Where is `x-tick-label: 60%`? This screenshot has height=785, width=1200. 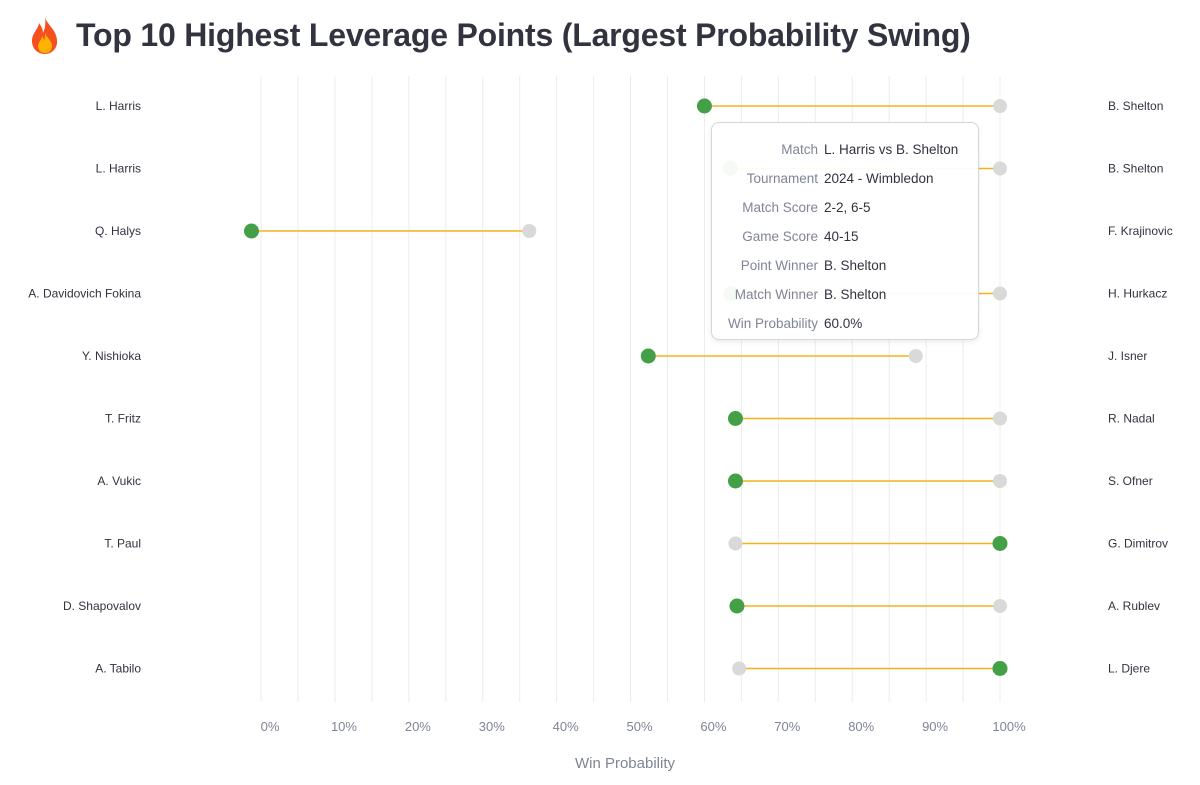
x-tick-label: 60% is located at coordinates (713, 726).